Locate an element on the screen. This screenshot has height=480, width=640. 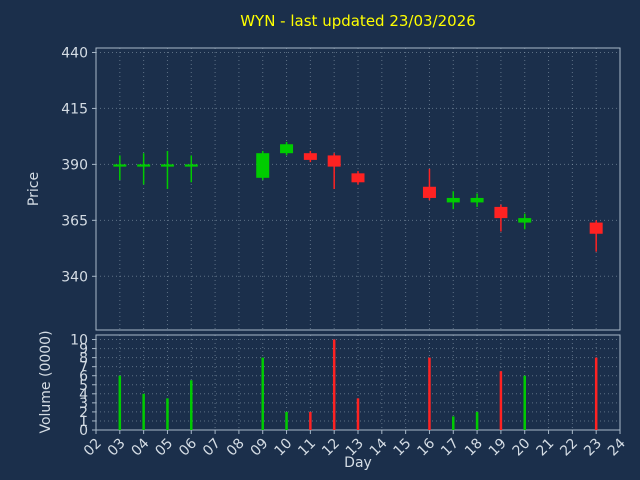
svg-text: 15 is located at coordinates (403, 448).